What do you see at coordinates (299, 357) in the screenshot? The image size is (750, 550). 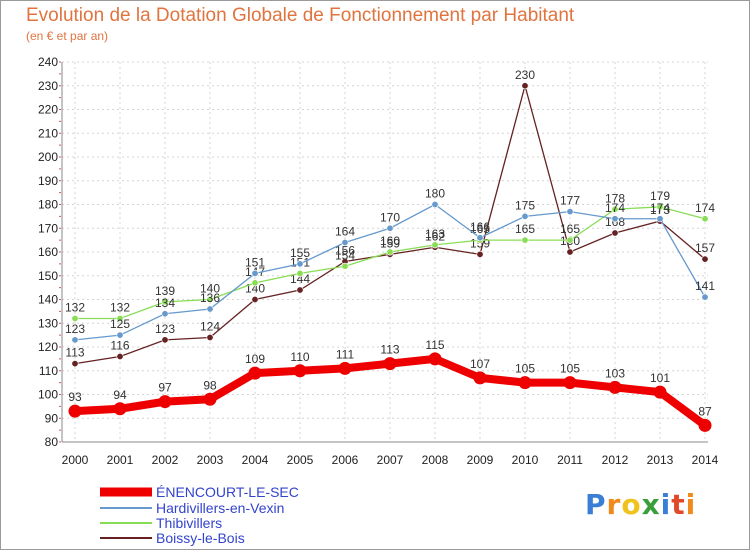 I see `data-label: 110` at bounding box center [299, 357].